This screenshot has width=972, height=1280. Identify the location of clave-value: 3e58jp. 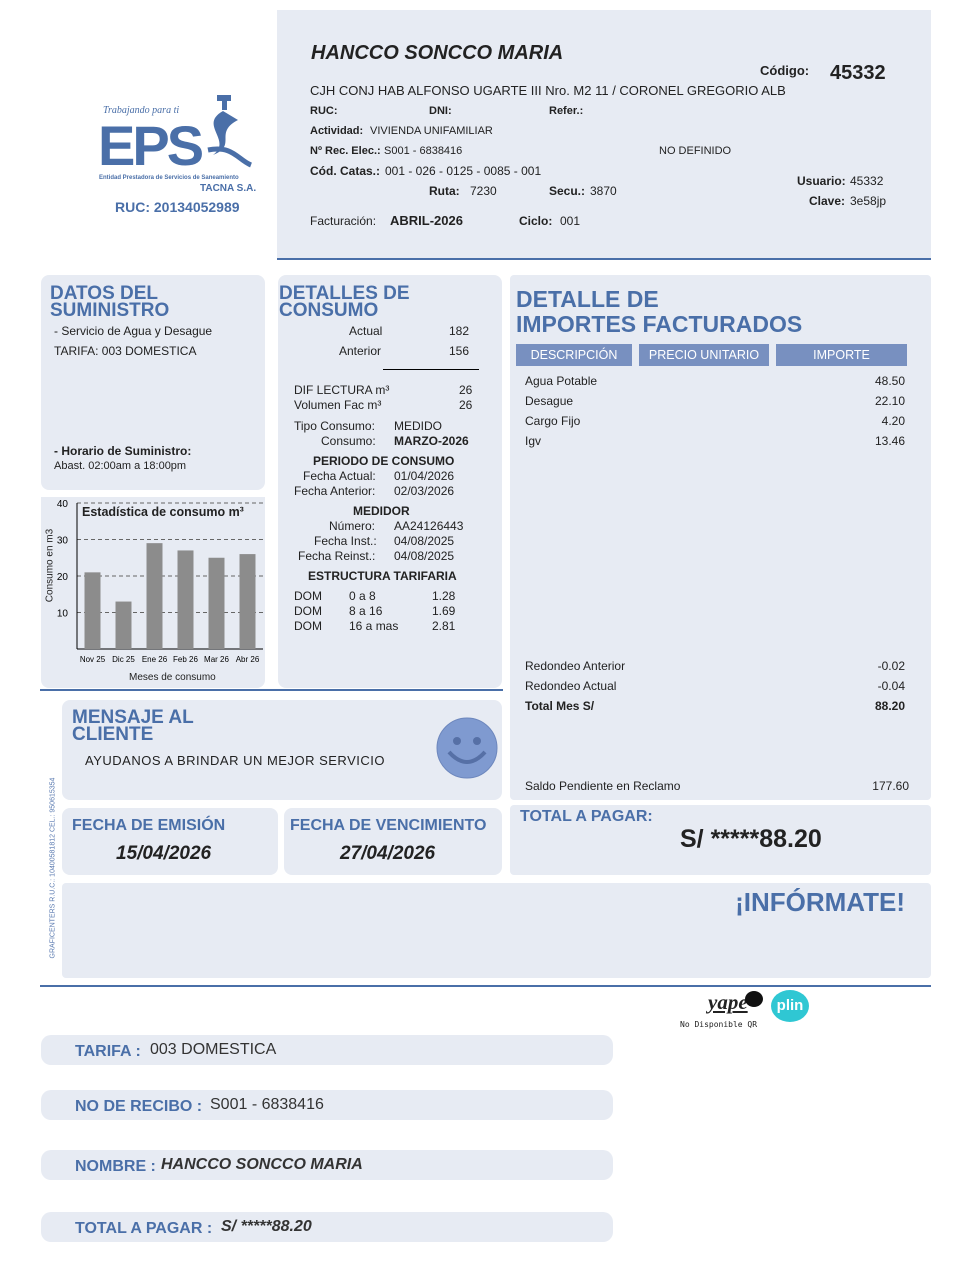
(868, 201).